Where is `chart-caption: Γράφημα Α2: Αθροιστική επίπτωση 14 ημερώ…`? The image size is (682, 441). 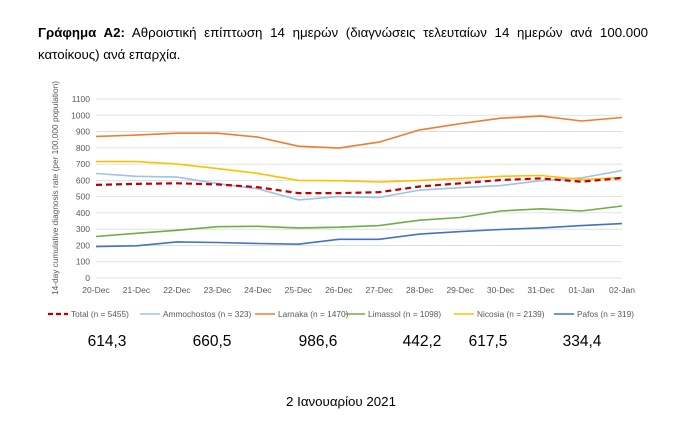
chart-caption: Γράφημα Α2: Αθροιστική επίπτωση 14 ημερώ… is located at coordinates (343, 44).